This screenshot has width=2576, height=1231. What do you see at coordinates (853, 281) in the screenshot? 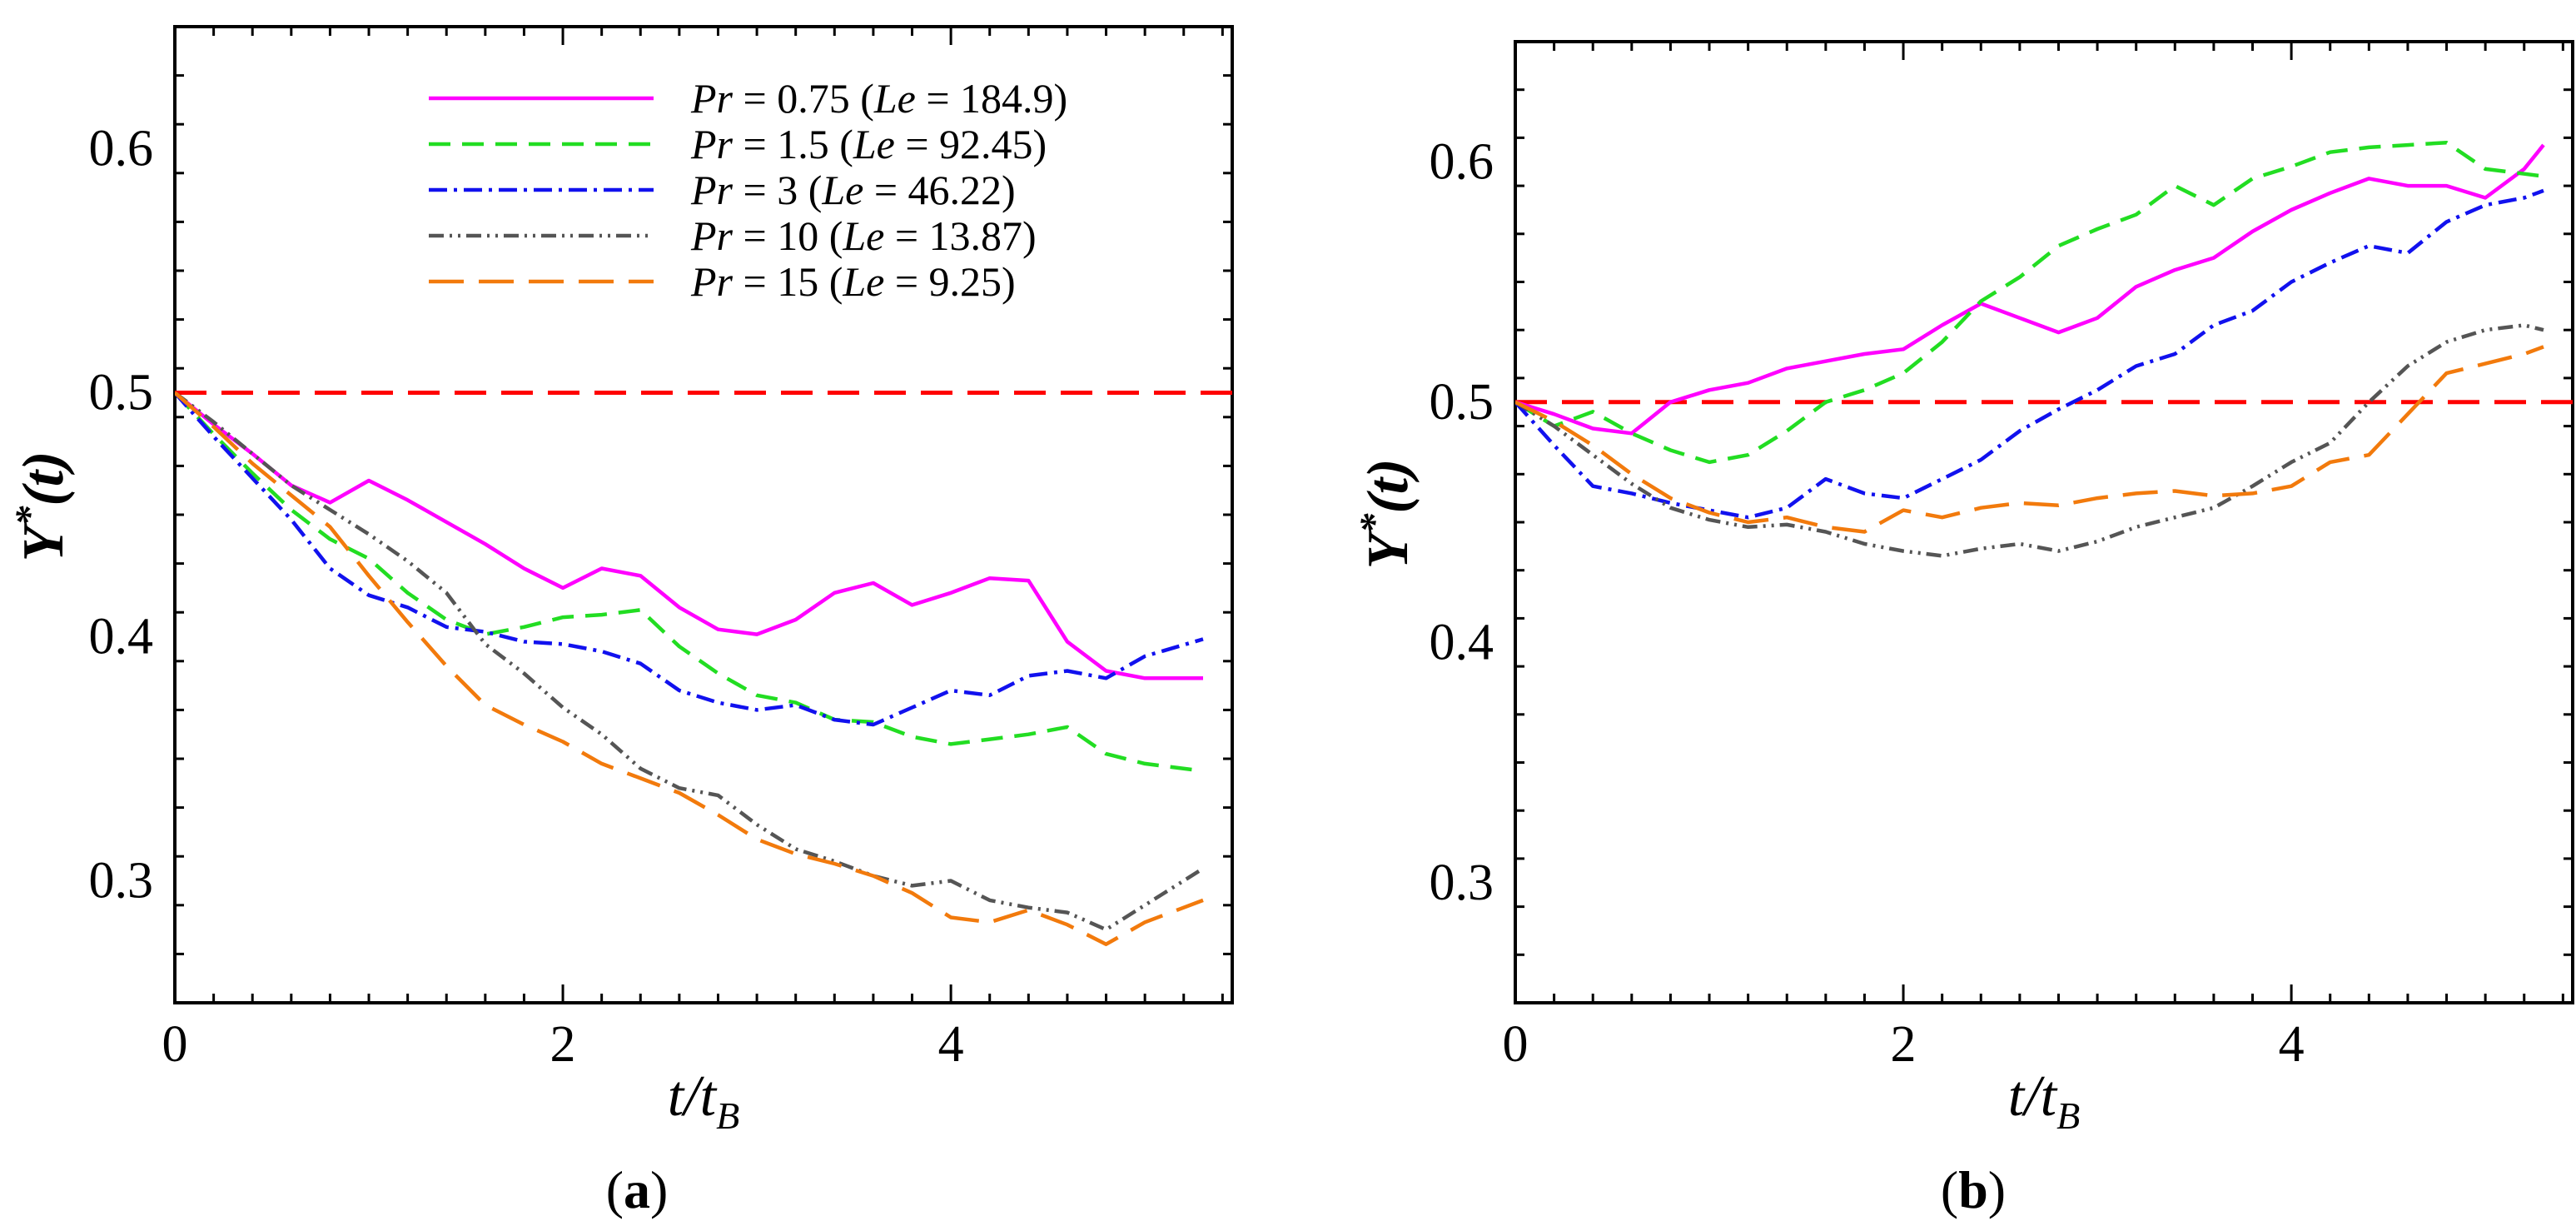
I see `legend-label: Pr = 15 (Le = 9.25)` at bounding box center [853, 281].